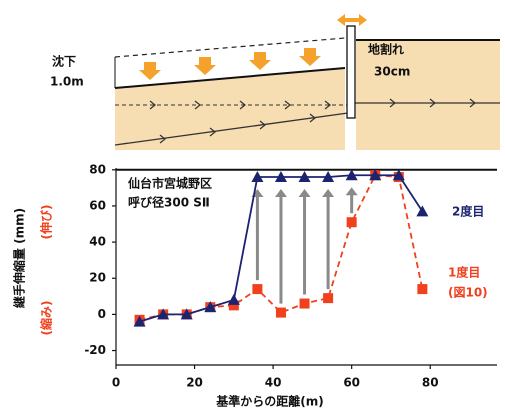 The image size is (505, 414). What do you see at coordinates (116, 383) in the screenshot?
I see `x-tick-label: 0` at bounding box center [116, 383].